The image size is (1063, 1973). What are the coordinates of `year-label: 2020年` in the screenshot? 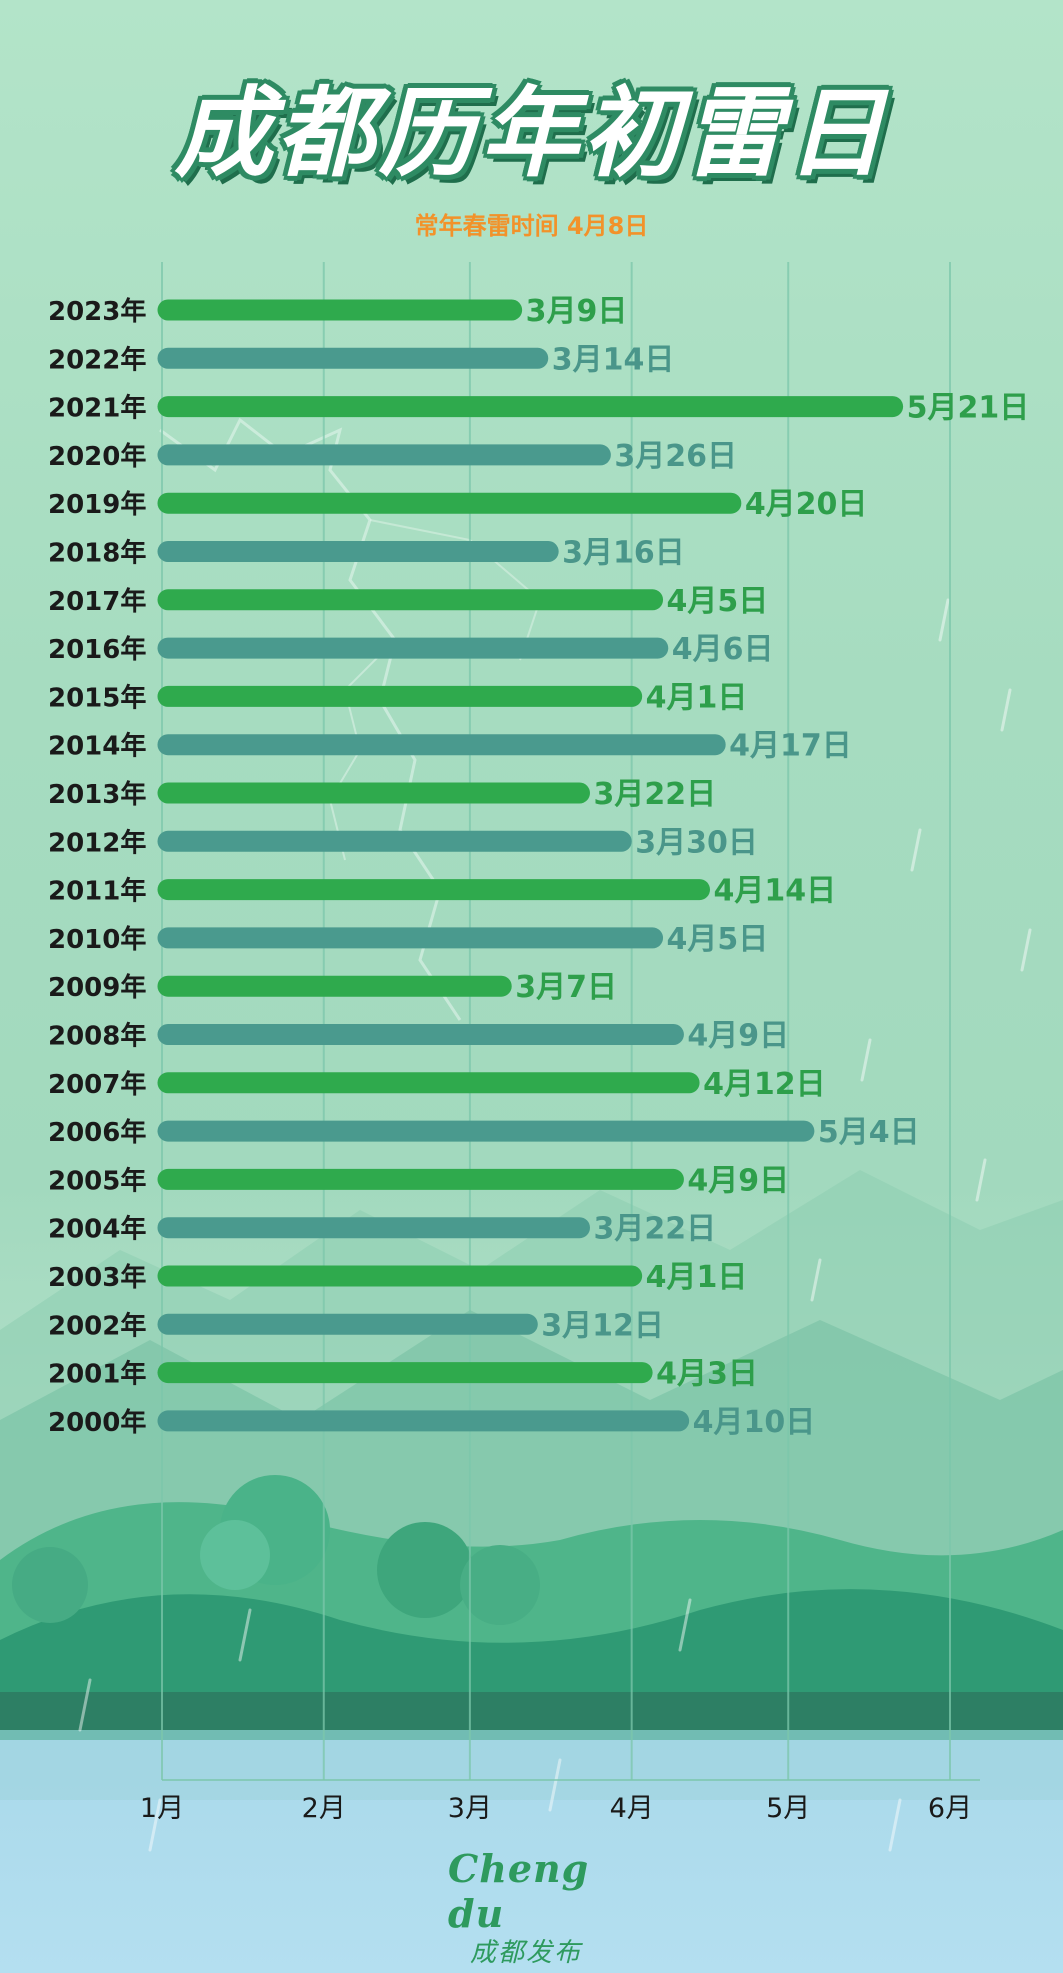 It's located at (97, 456).